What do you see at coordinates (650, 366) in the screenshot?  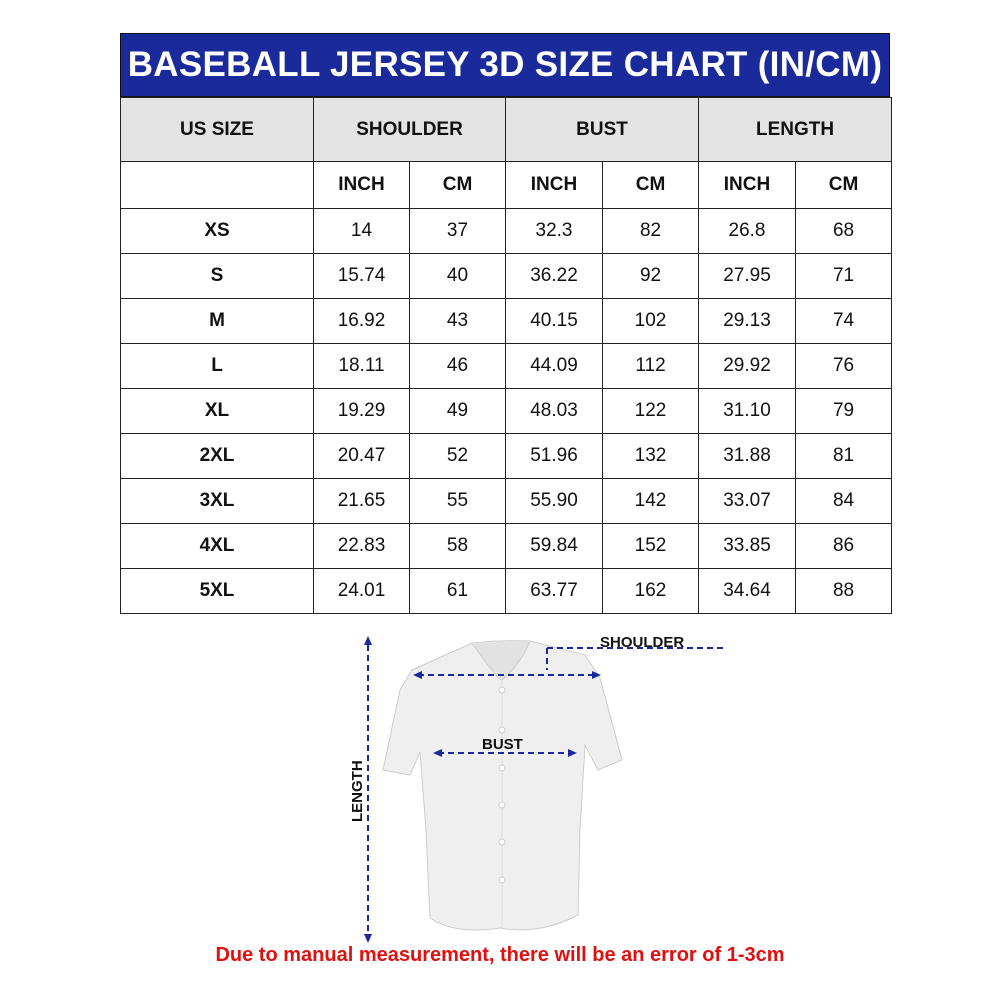 I see `value-cell: 112` at bounding box center [650, 366].